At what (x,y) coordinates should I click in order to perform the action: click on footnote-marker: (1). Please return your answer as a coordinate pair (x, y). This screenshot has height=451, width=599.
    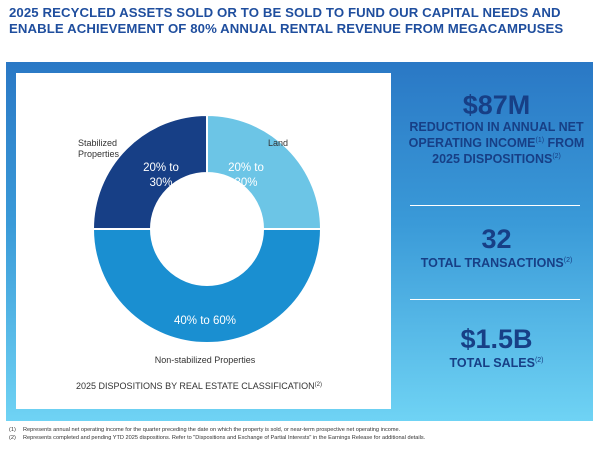
    Looking at the image, I should click on (540, 140).